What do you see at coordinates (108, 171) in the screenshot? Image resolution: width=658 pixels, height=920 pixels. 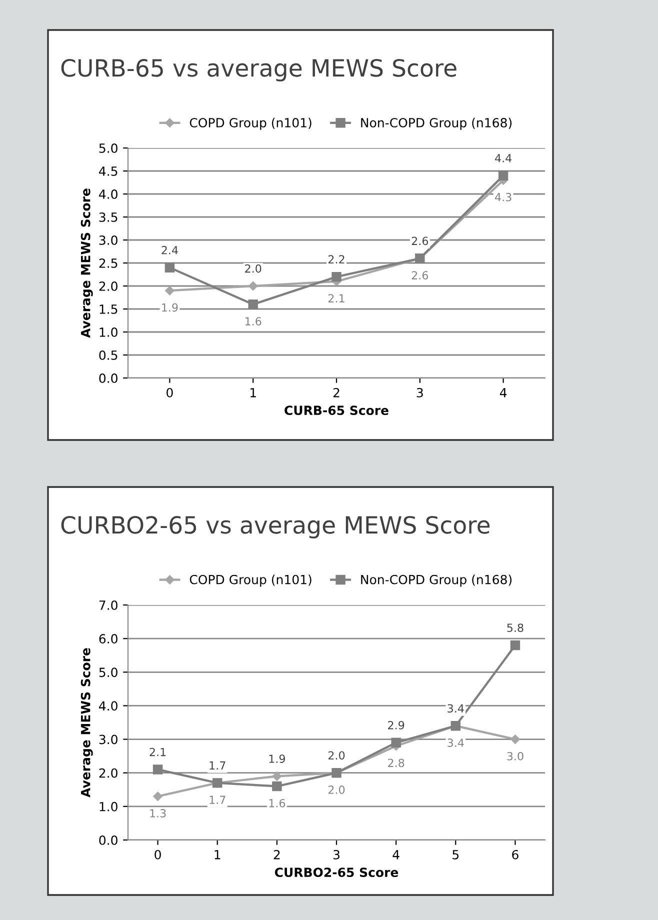 I see `y-tick-label: 4.5` at bounding box center [108, 171].